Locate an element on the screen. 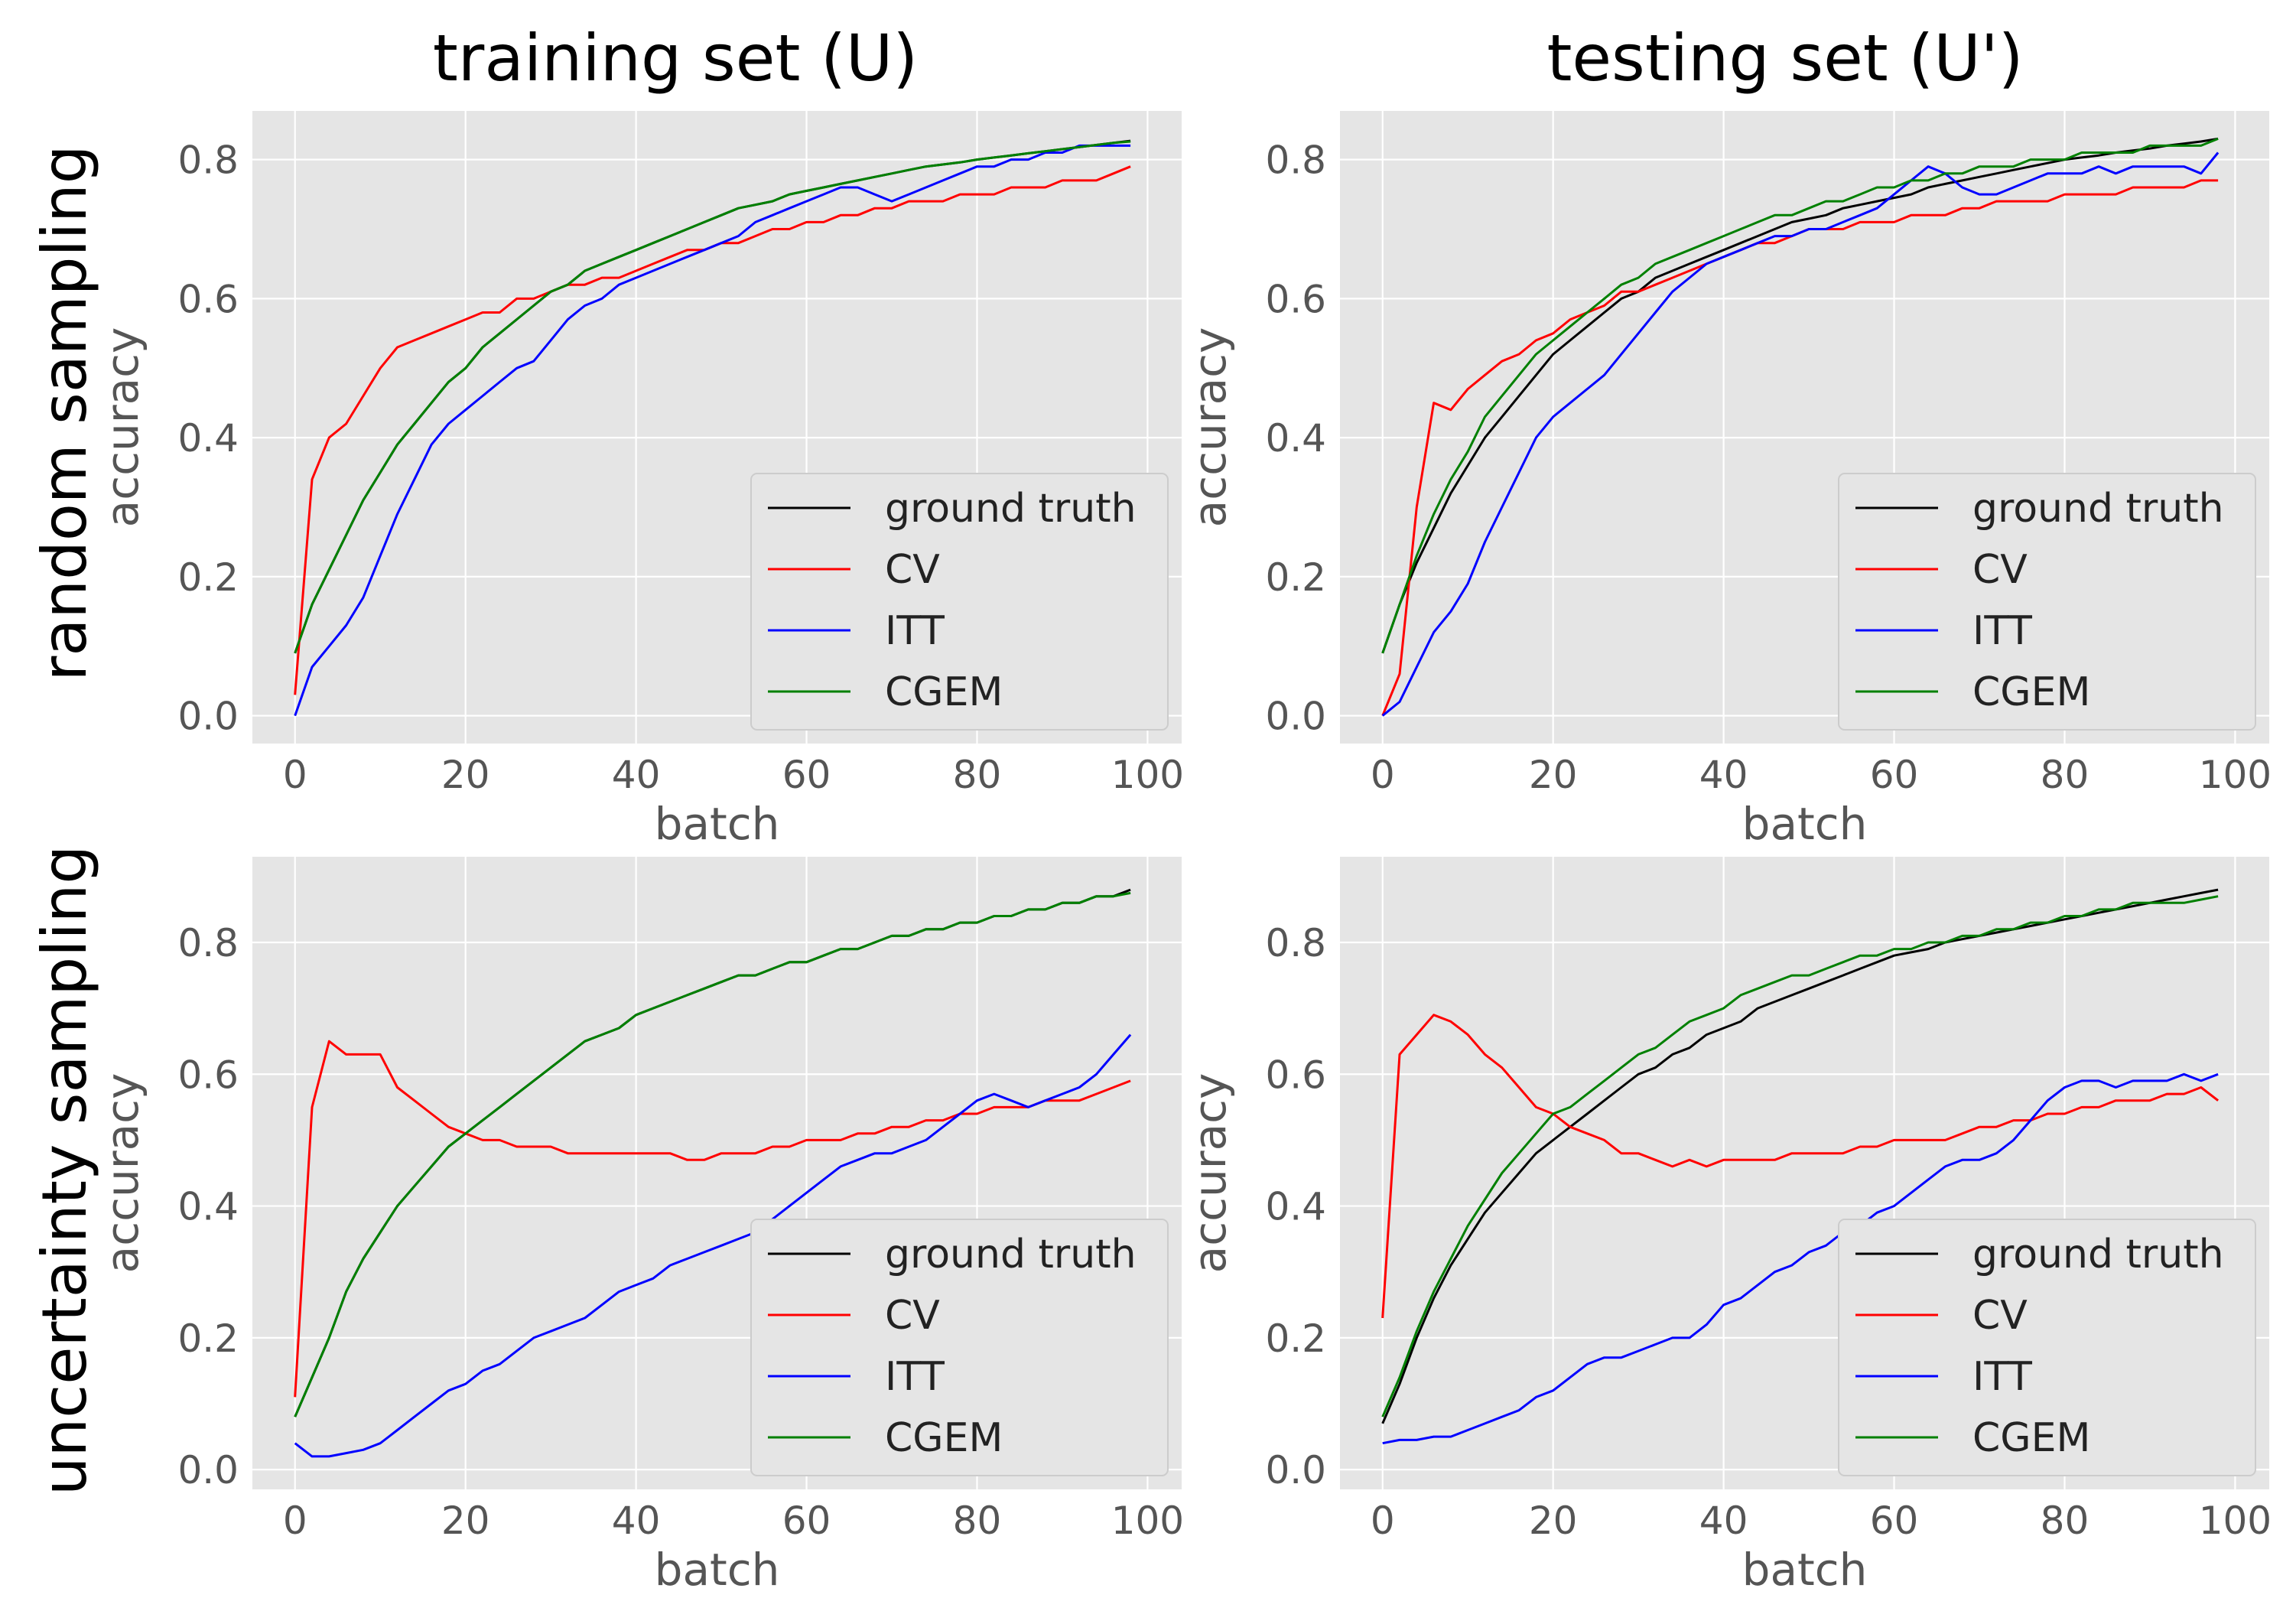 The height and width of the screenshot is (1611, 2296). row-title-random-sampling: random sampling is located at coordinates (64, 413).